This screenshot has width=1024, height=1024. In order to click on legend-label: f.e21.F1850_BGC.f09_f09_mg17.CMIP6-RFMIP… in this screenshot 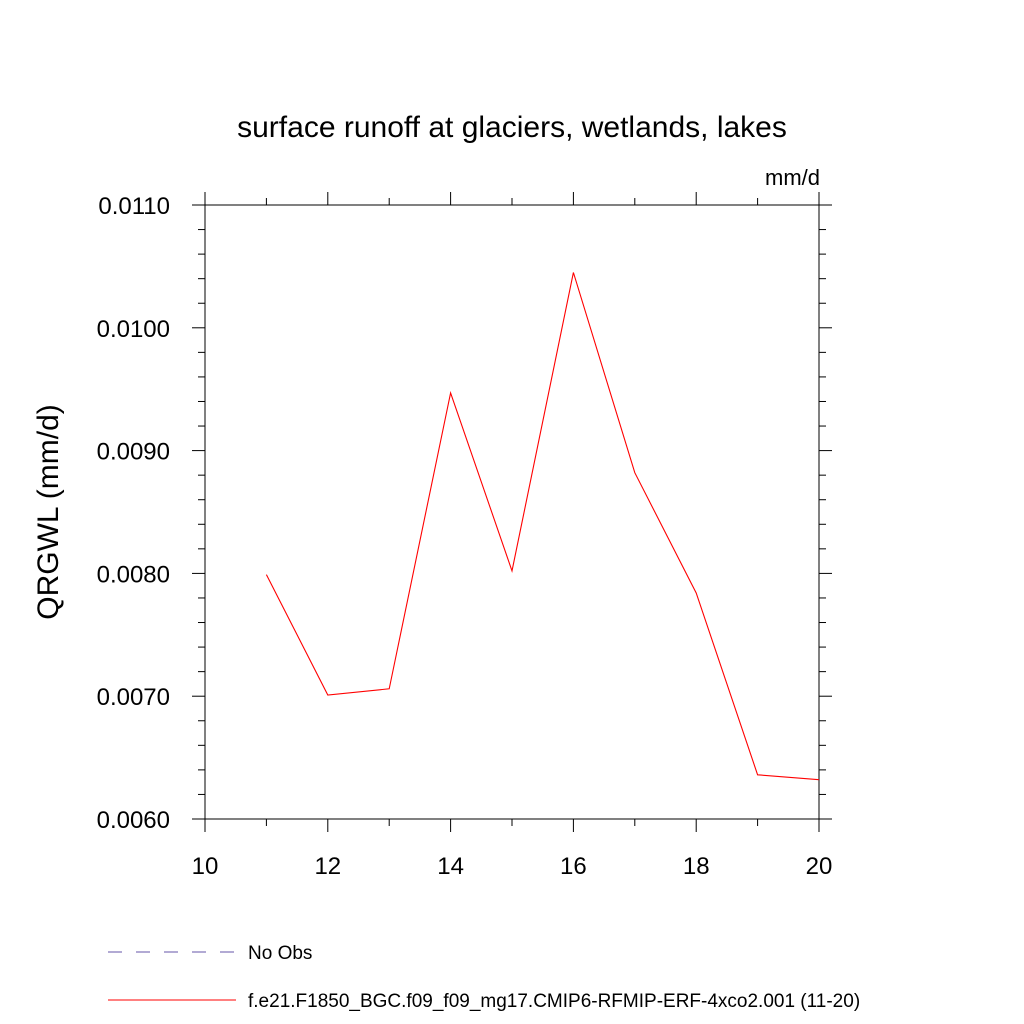, I will do `click(554, 1001)`.